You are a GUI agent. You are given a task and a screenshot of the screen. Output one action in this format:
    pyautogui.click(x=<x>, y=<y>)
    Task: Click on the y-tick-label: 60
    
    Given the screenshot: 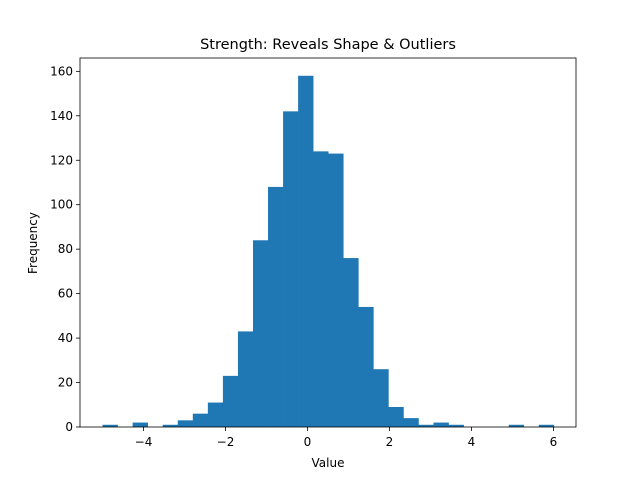 What is the action you would take?
    pyautogui.click(x=65, y=294)
    